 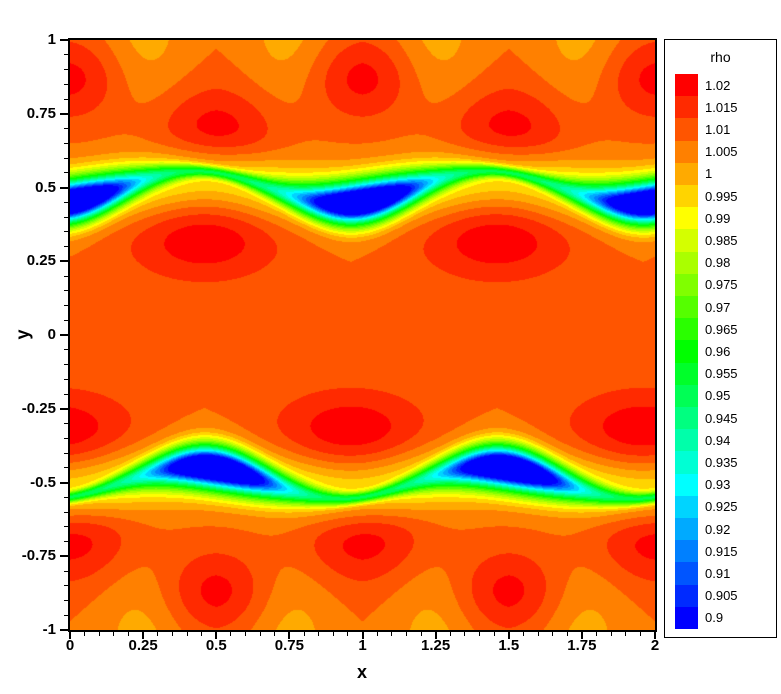 I want to click on legend-row: 1.02, so click(x=723, y=85).